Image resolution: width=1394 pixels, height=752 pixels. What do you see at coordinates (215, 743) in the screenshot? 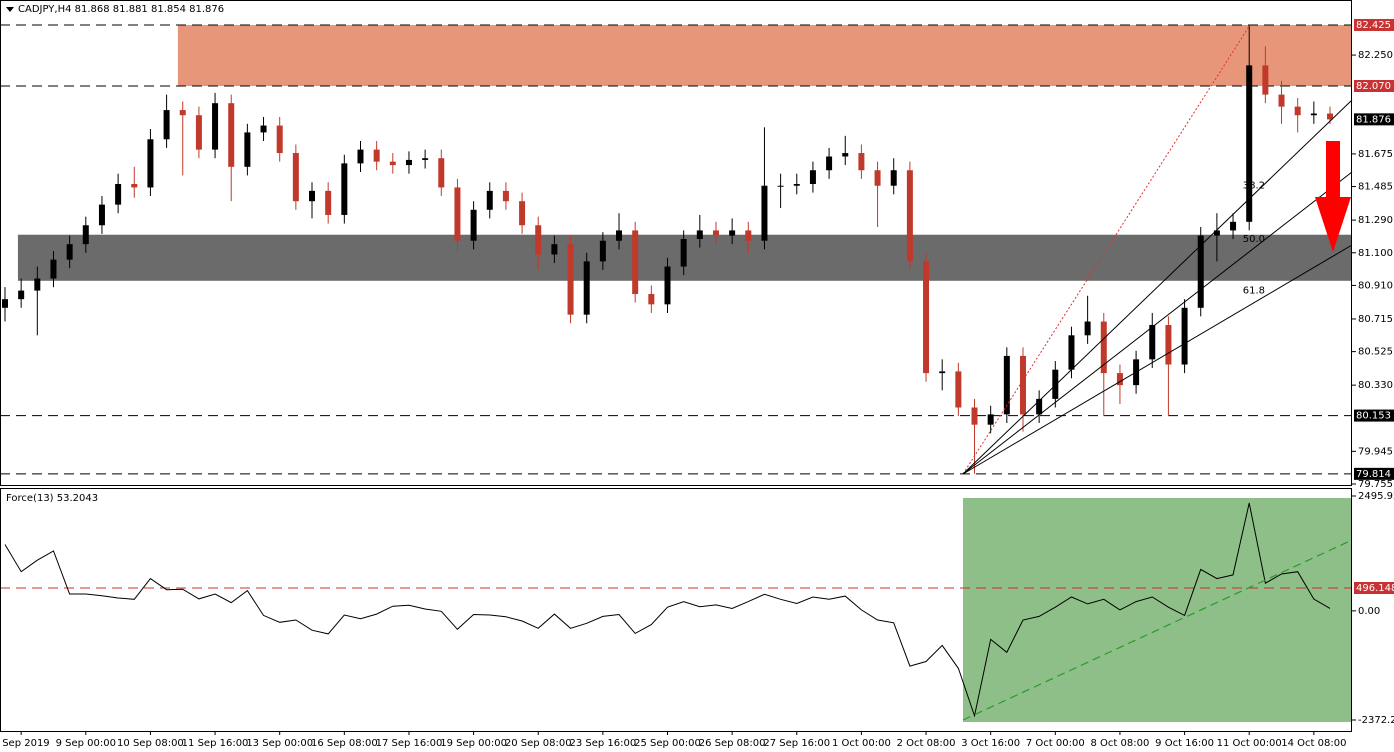
I see `x-tick-label: 11 Sep 16:00` at bounding box center [215, 743].